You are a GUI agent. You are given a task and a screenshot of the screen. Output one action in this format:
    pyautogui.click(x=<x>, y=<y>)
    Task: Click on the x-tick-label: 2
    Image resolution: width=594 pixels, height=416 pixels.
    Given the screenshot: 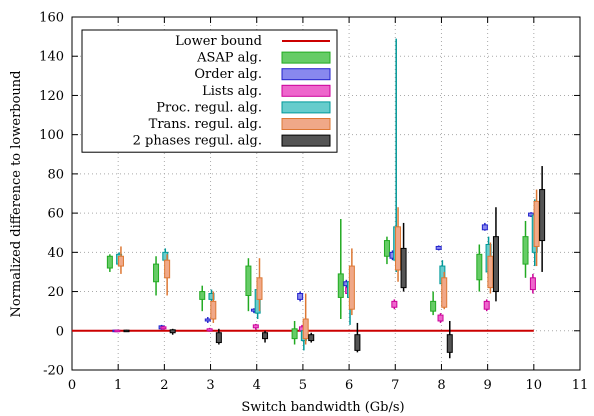 What is the action you would take?
    pyautogui.click(x=164, y=385)
    